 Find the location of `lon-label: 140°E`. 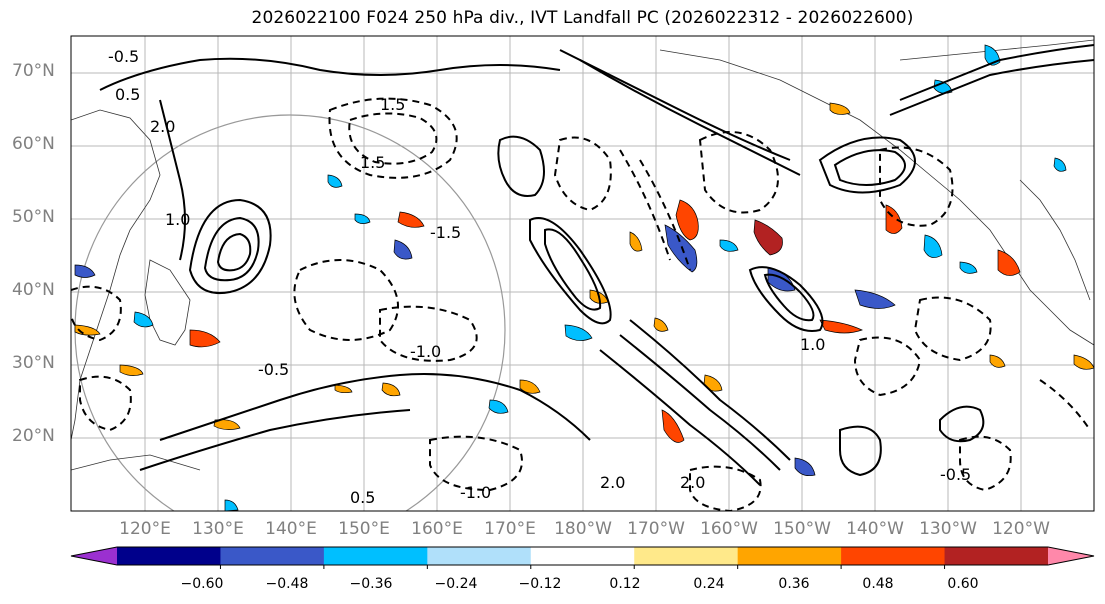

lon-label: 140°E is located at coordinates (291, 529).